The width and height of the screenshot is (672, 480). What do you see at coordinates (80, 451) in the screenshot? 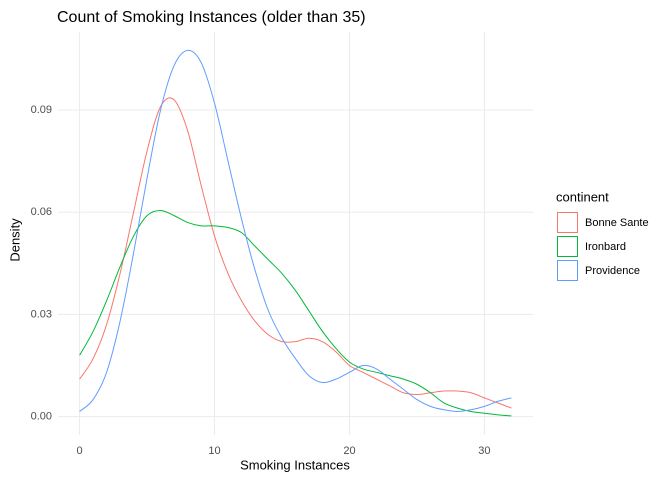
I see `x-tick-label: 0` at bounding box center [80, 451].